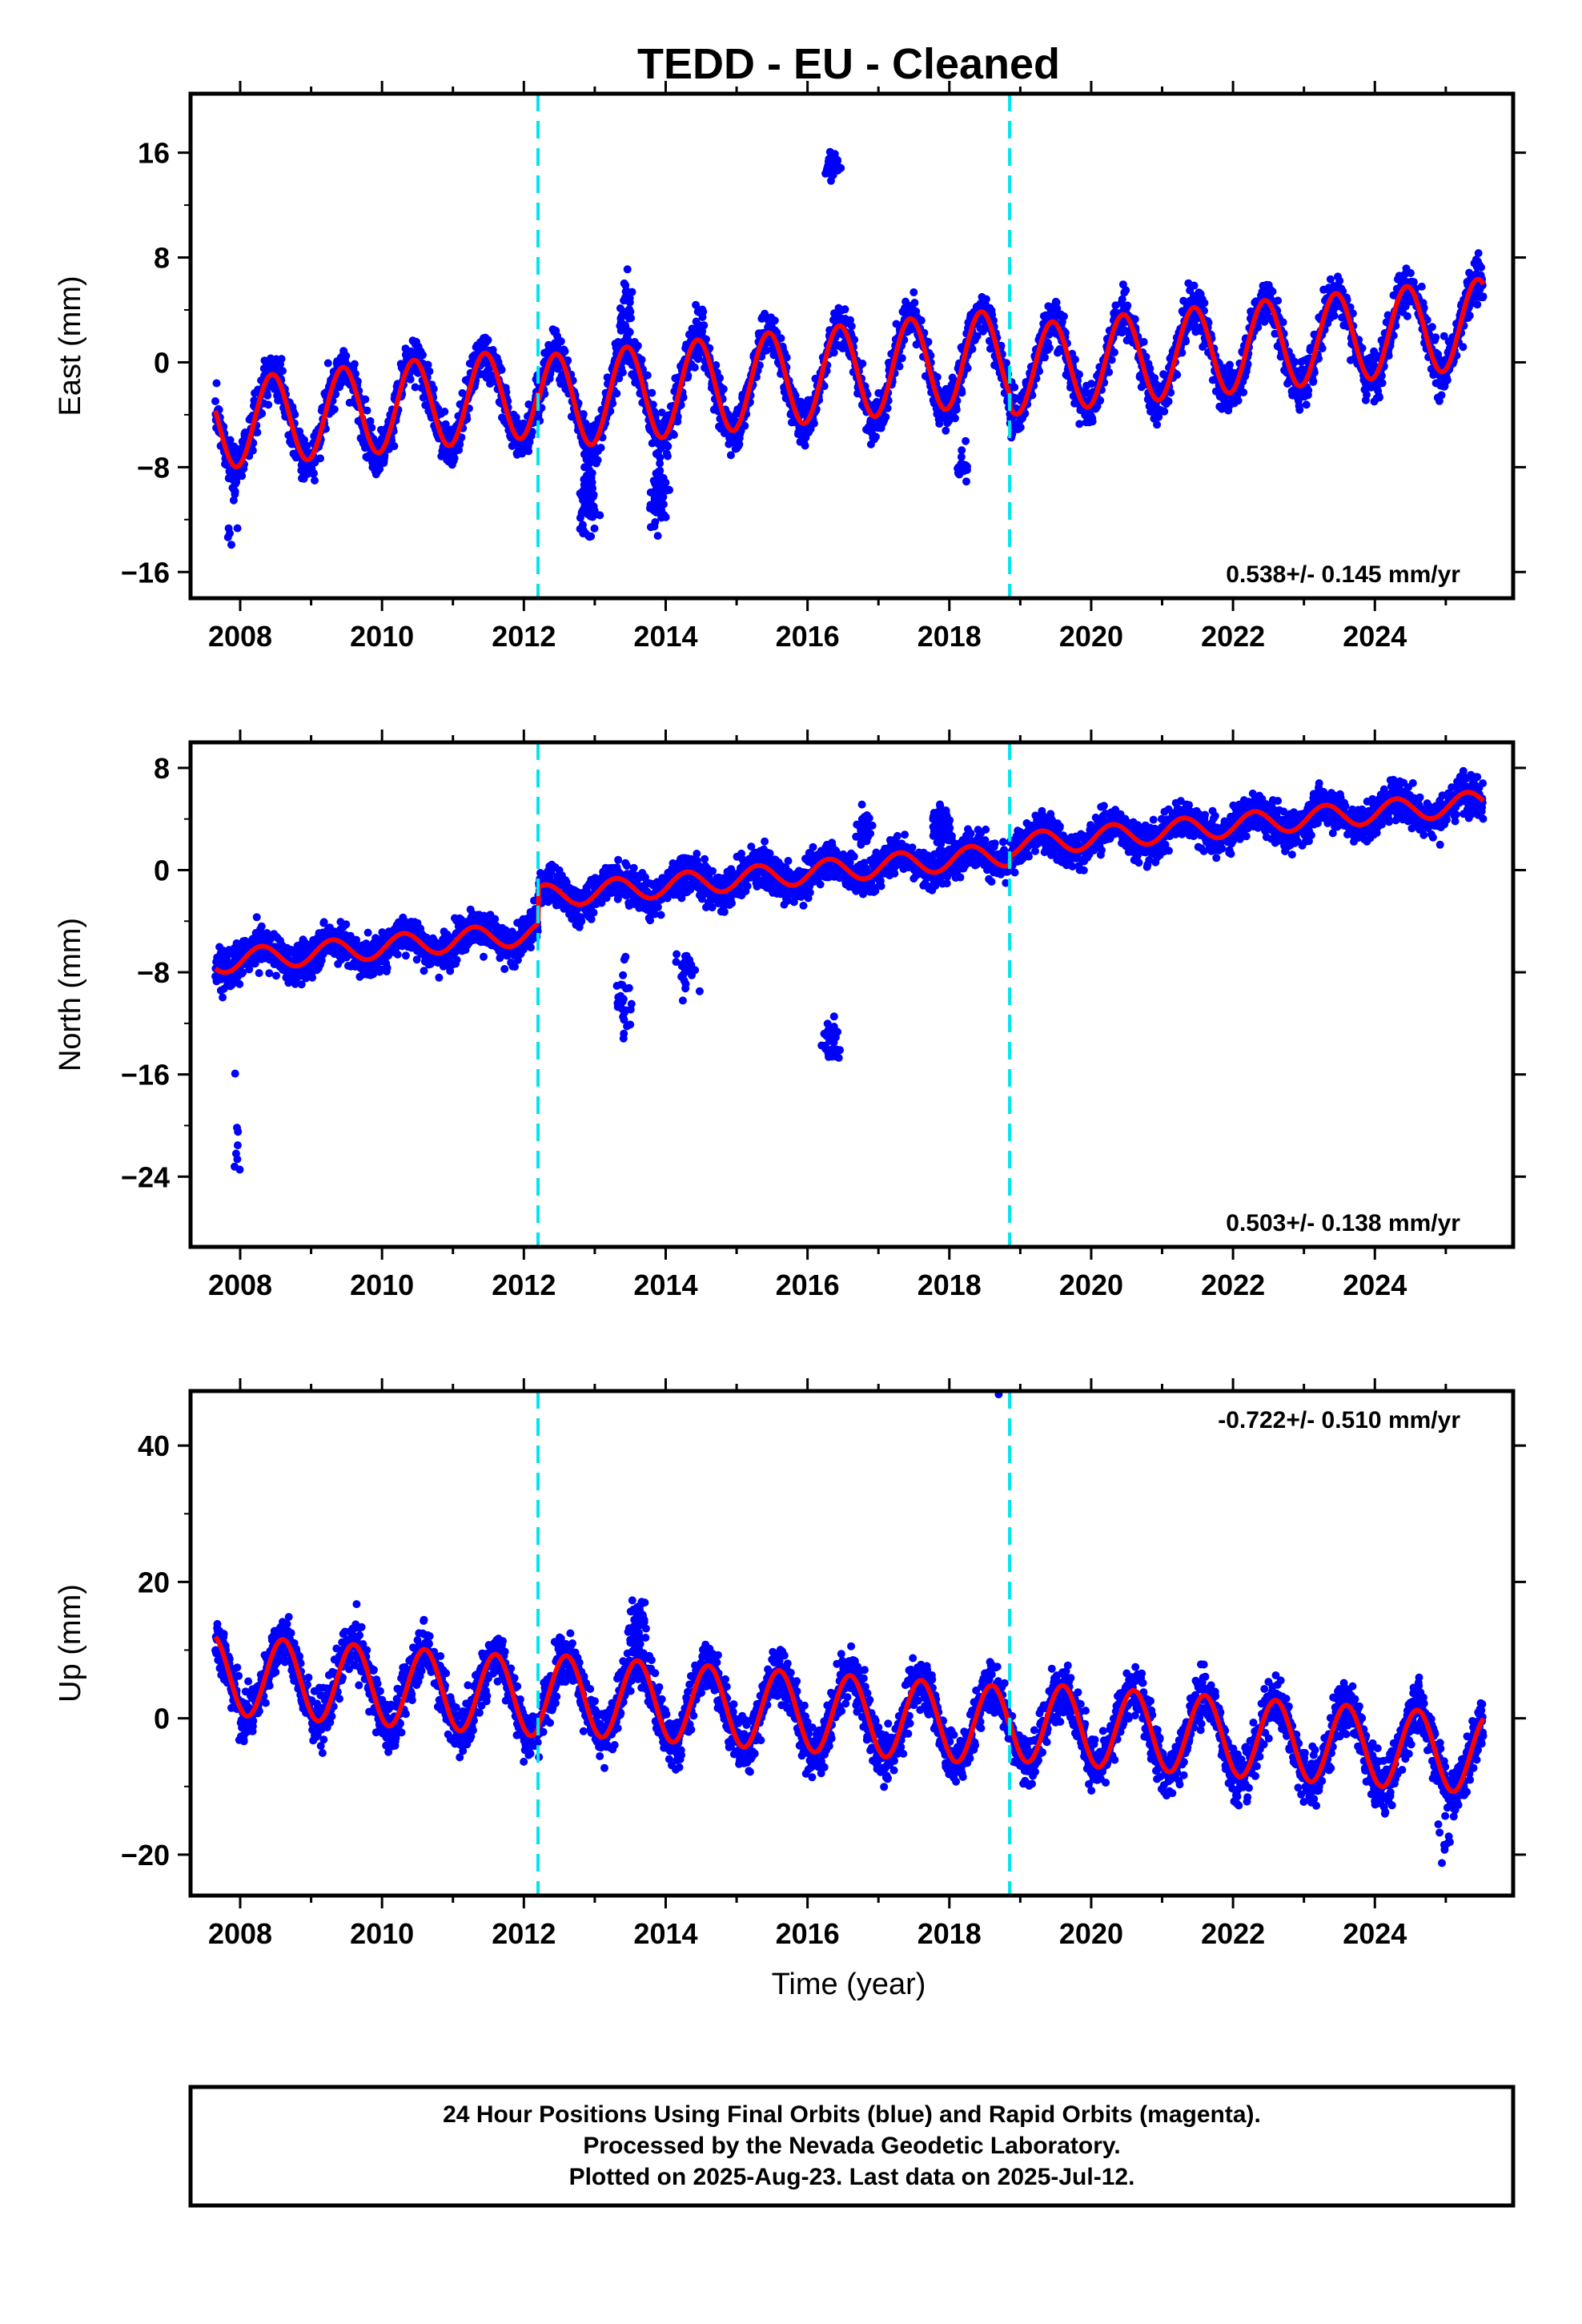 This screenshot has height=2324, width=1582. Describe the element at coordinates (1343, 574) in the screenshot. I see `east-rate-label: 0.538+/- 0.145 mm/yr` at that location.